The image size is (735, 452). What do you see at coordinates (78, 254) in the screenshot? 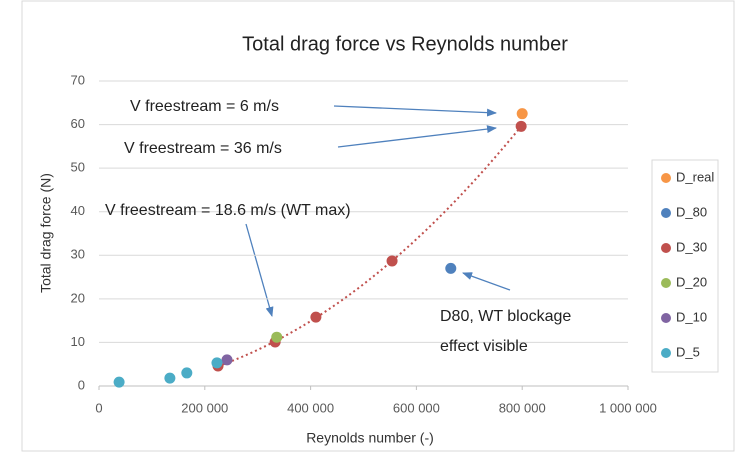
I see `y-tick-label: 30` at bounding box center [78, 254].